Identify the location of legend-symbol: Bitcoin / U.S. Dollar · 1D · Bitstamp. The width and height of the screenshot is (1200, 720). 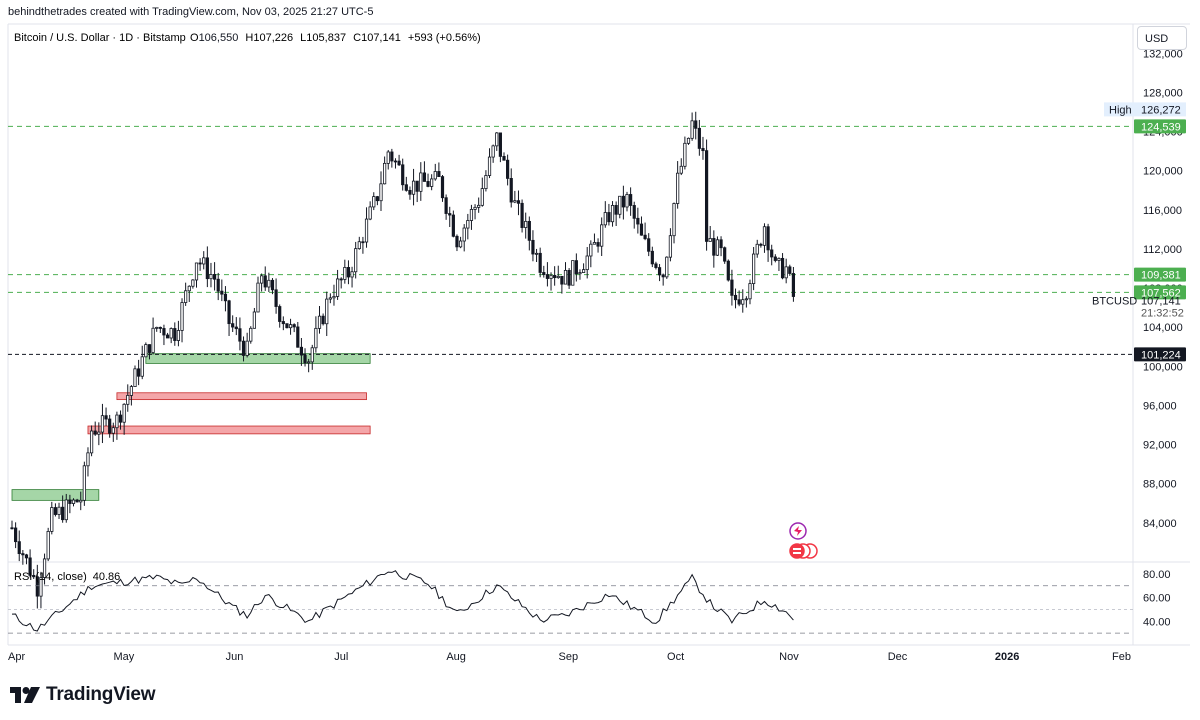
(100, 38).